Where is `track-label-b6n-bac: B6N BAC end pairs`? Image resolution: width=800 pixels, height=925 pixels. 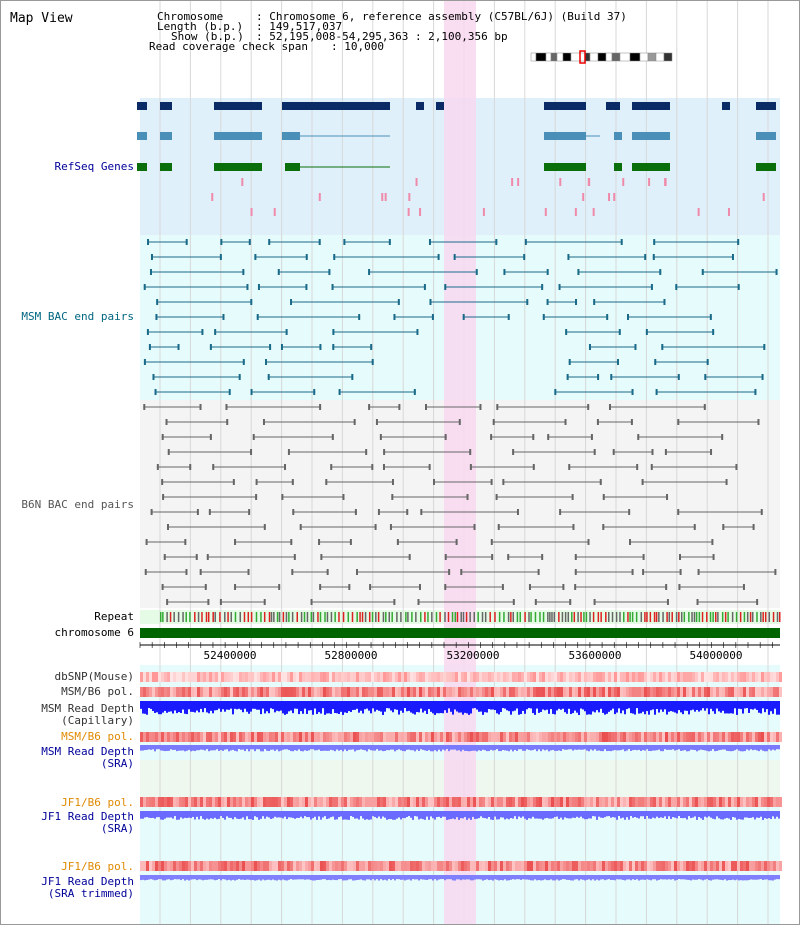
track-label-b6n-bac: B6N BAC end pairs is located at coordinates (77, 504).